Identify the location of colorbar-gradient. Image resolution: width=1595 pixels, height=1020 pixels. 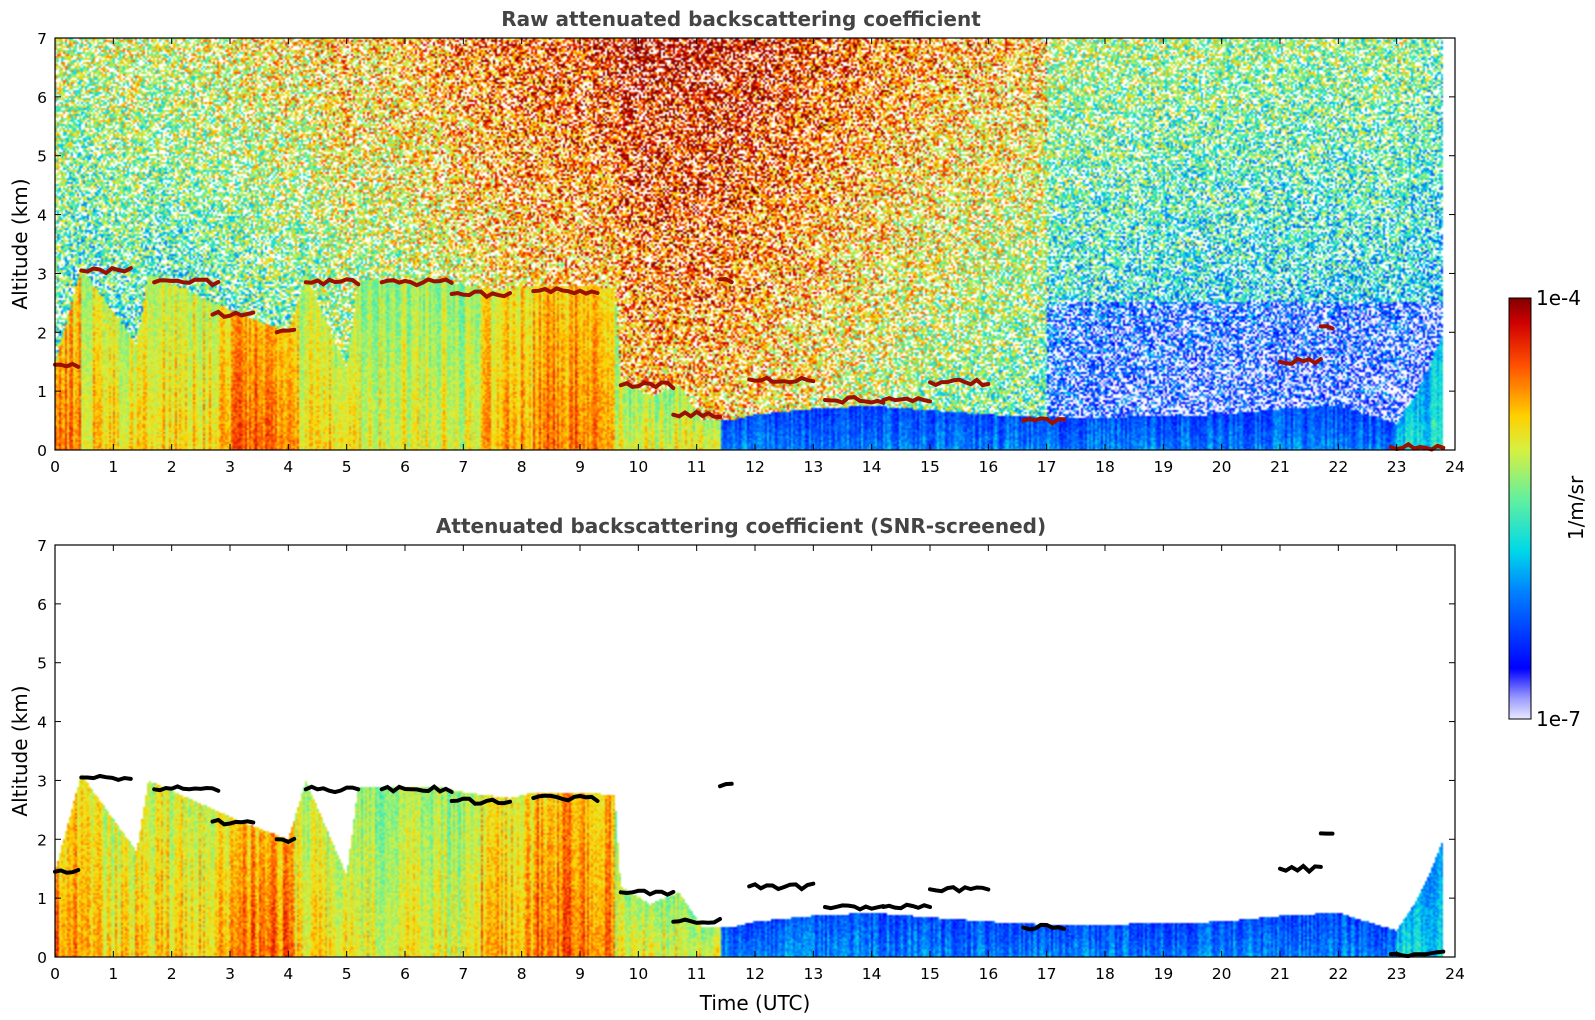
(1520, 508).